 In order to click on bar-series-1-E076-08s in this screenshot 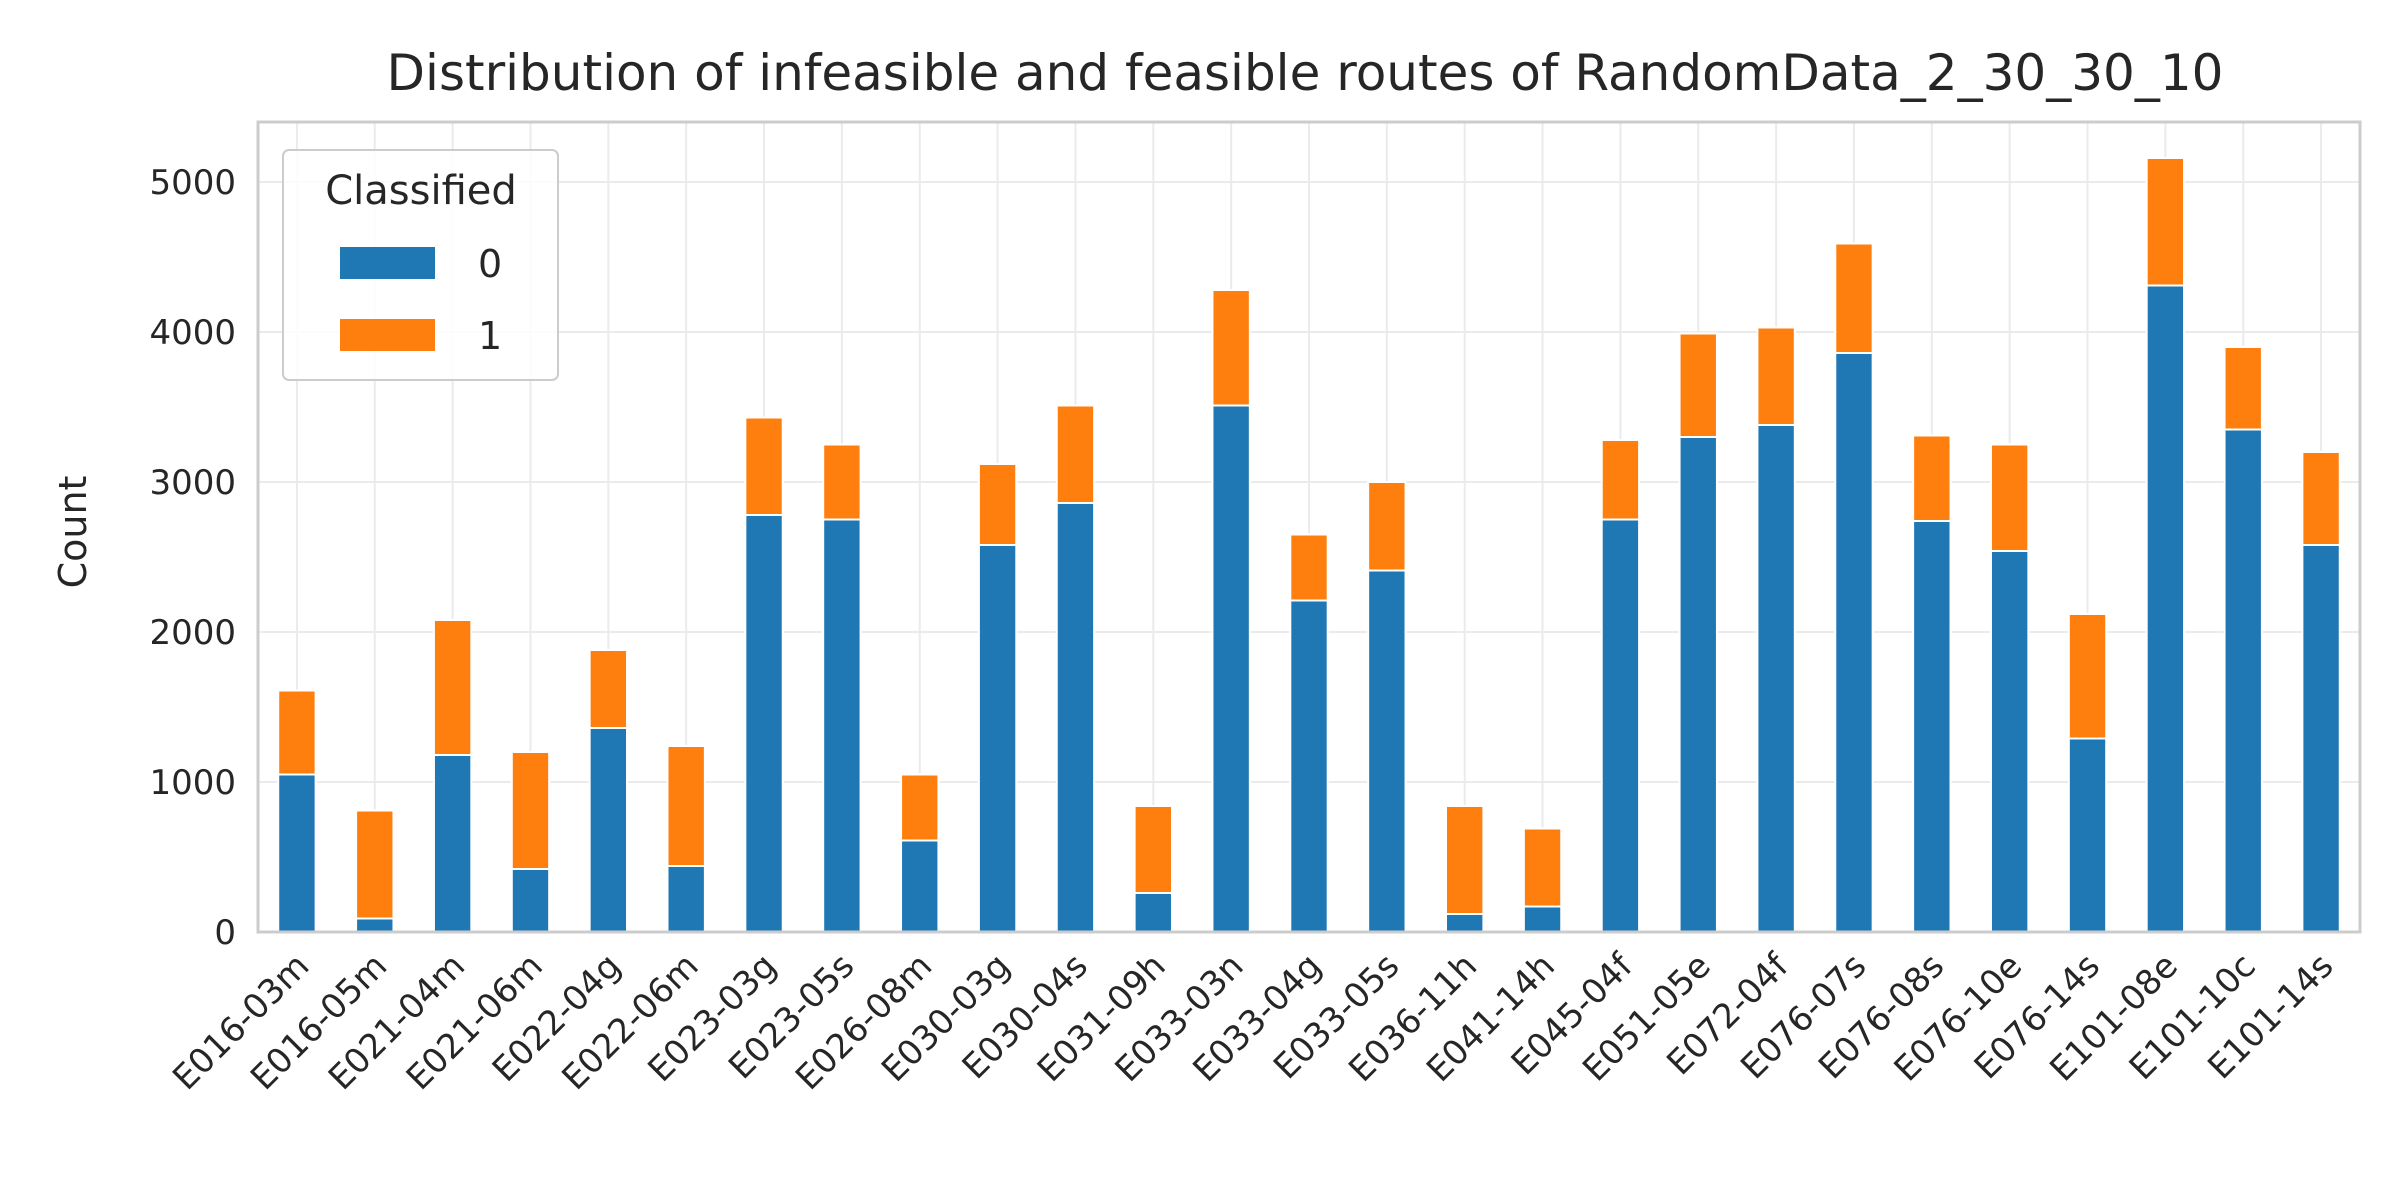, I will do `click(1932, 478)`.